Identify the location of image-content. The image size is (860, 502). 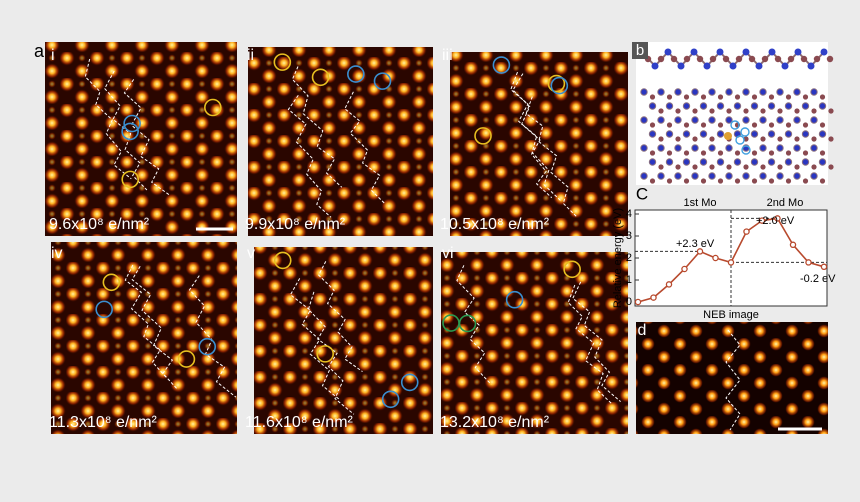
(340, 141).